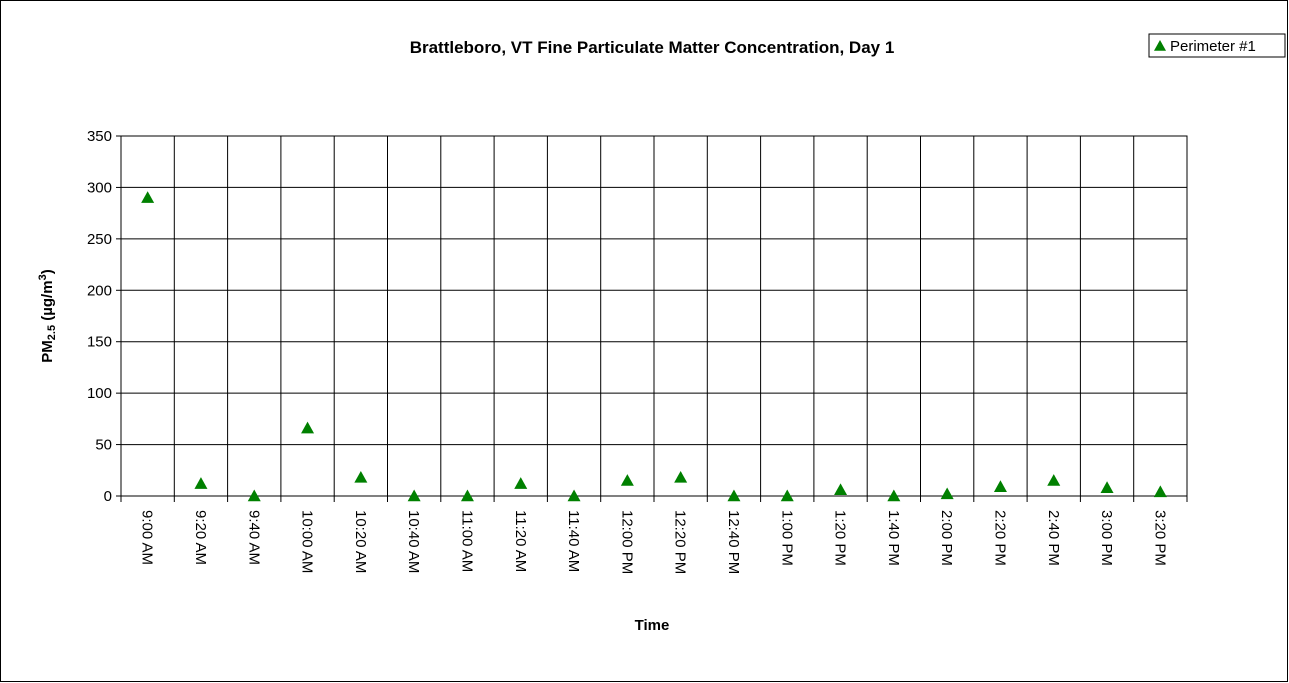  What do you see at coordinates (466, 541) in the screenshot?
I see `x-tick-label: 11:00 AM` at bounding box center [466, 541].